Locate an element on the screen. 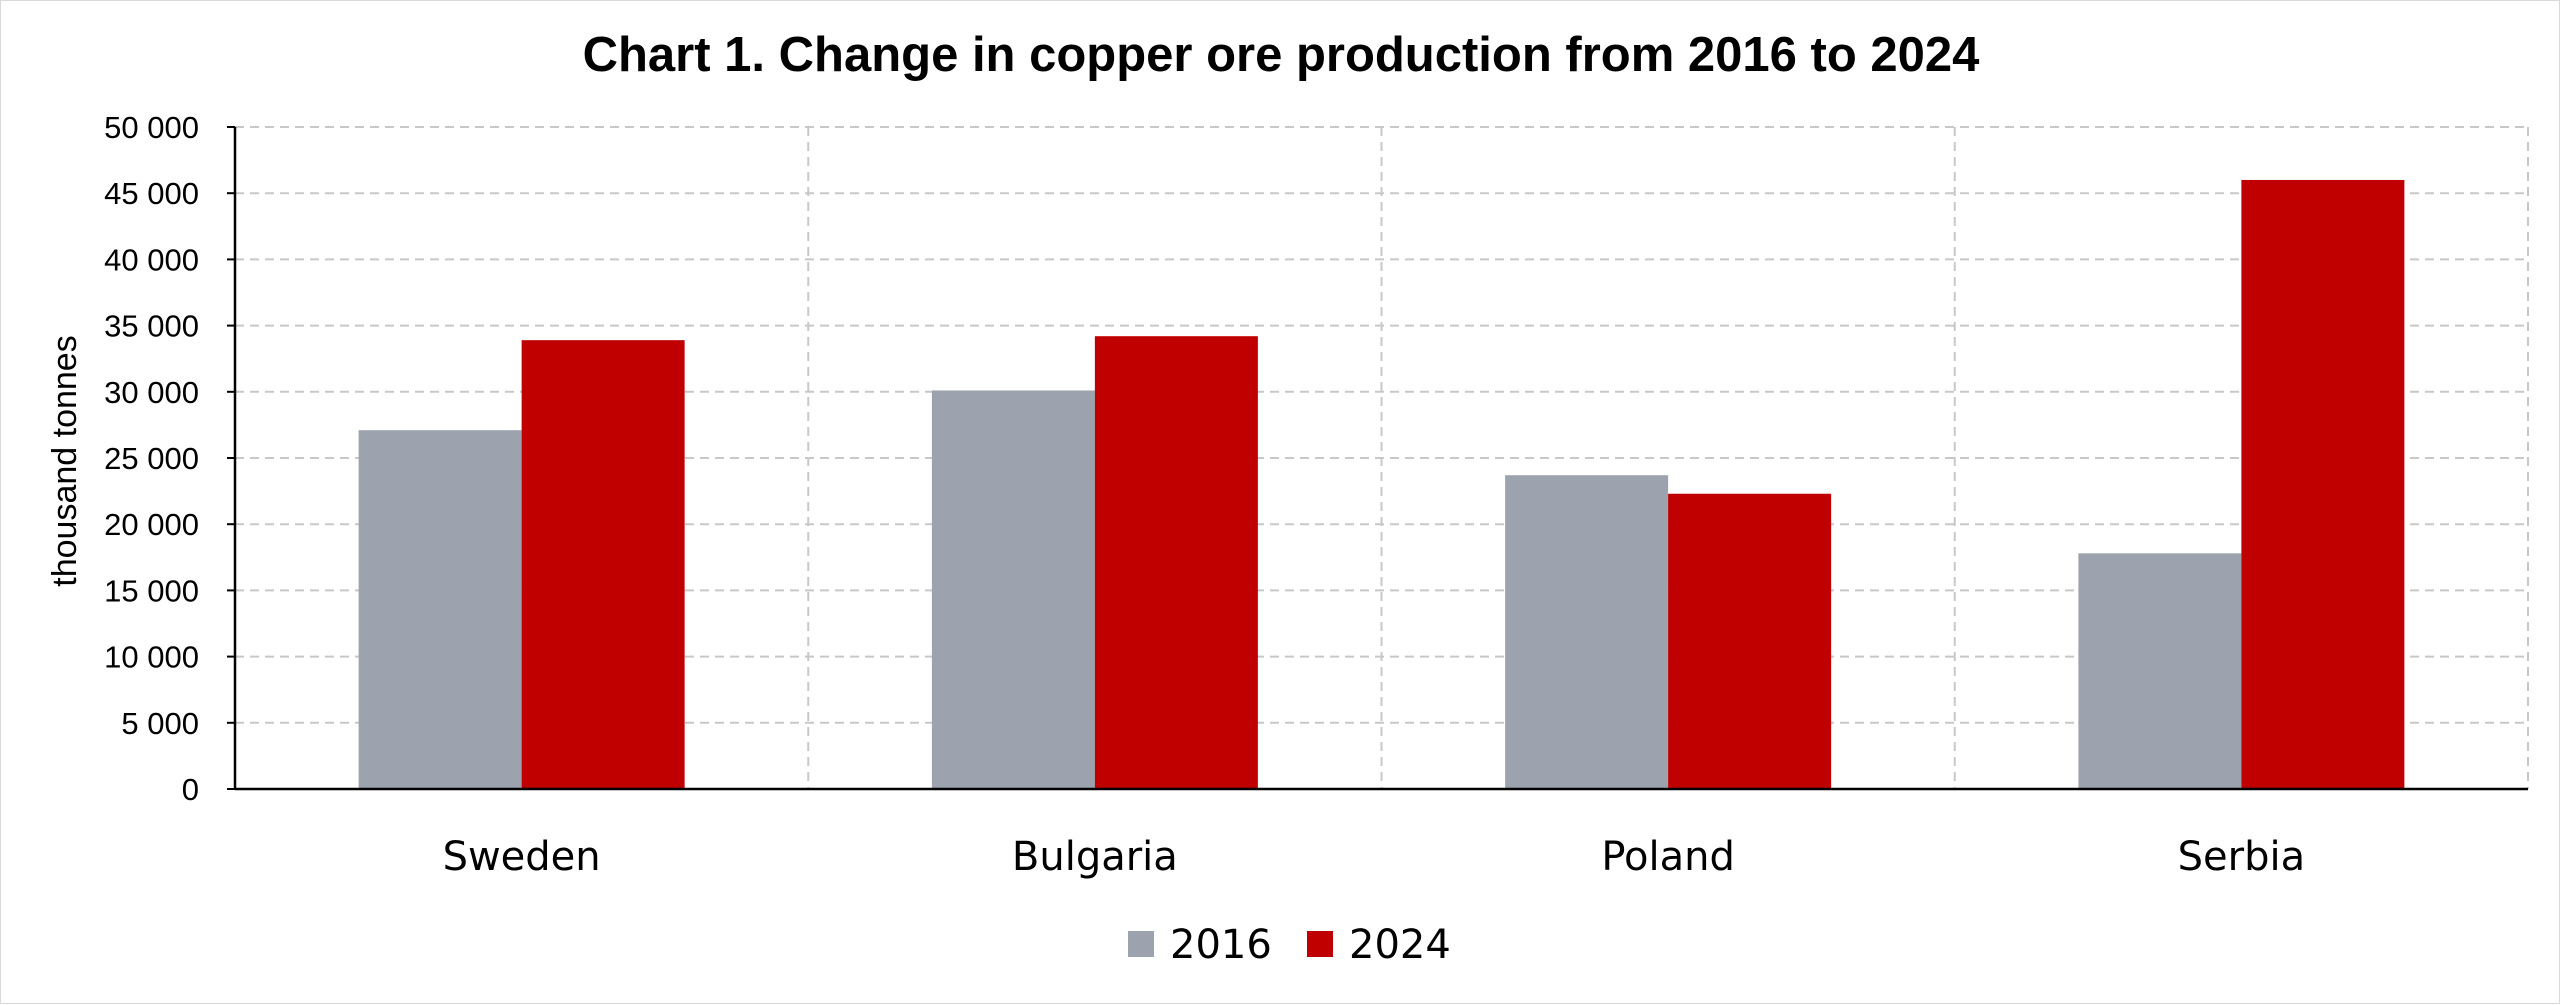 The image size is (2560, 1005). bar-2016-serbia is located at coordinates (2160, 671).